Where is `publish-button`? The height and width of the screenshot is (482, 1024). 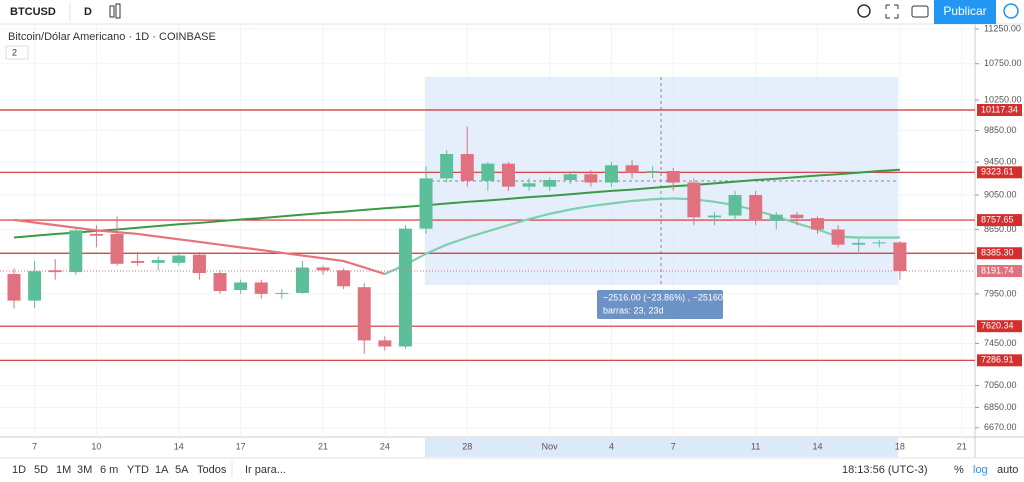 publish-button is located at coordinates (965, 12).